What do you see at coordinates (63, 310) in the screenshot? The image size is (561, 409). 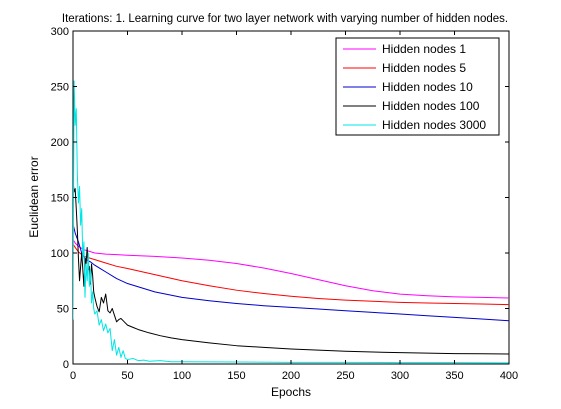 I see `y-tick-label: 50` at bounding box center [63, 310].